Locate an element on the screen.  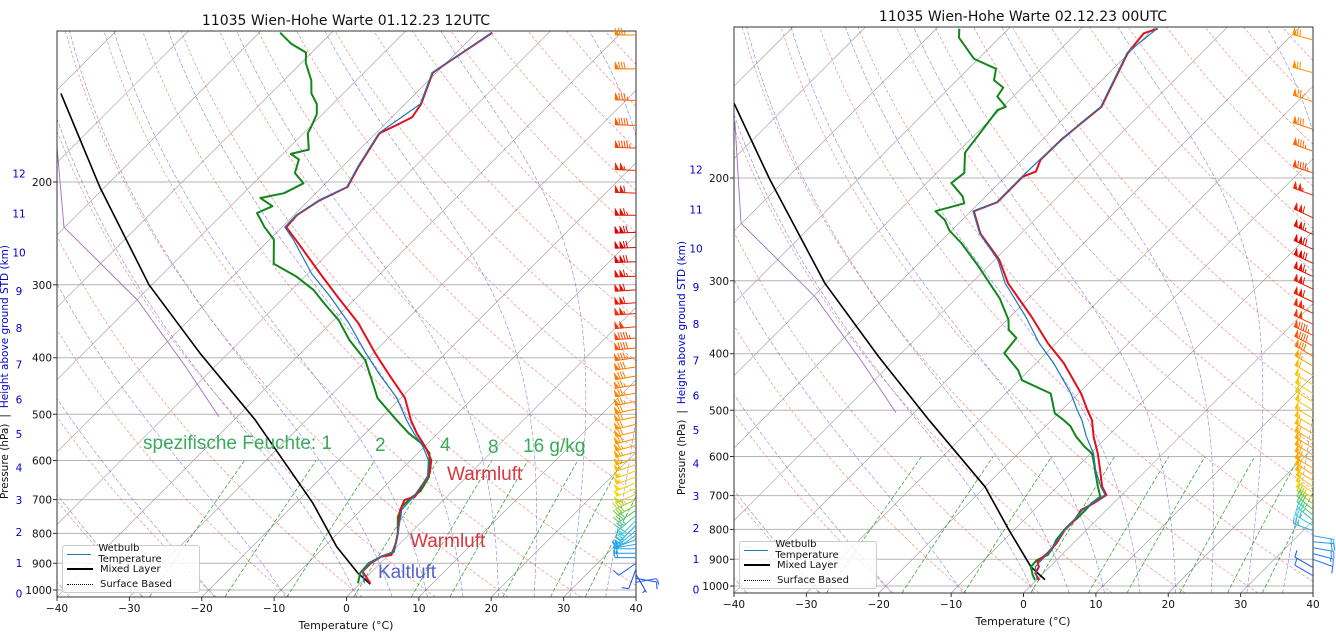
annotation-humidity-4: 4 is located at coordinates (445, 445).